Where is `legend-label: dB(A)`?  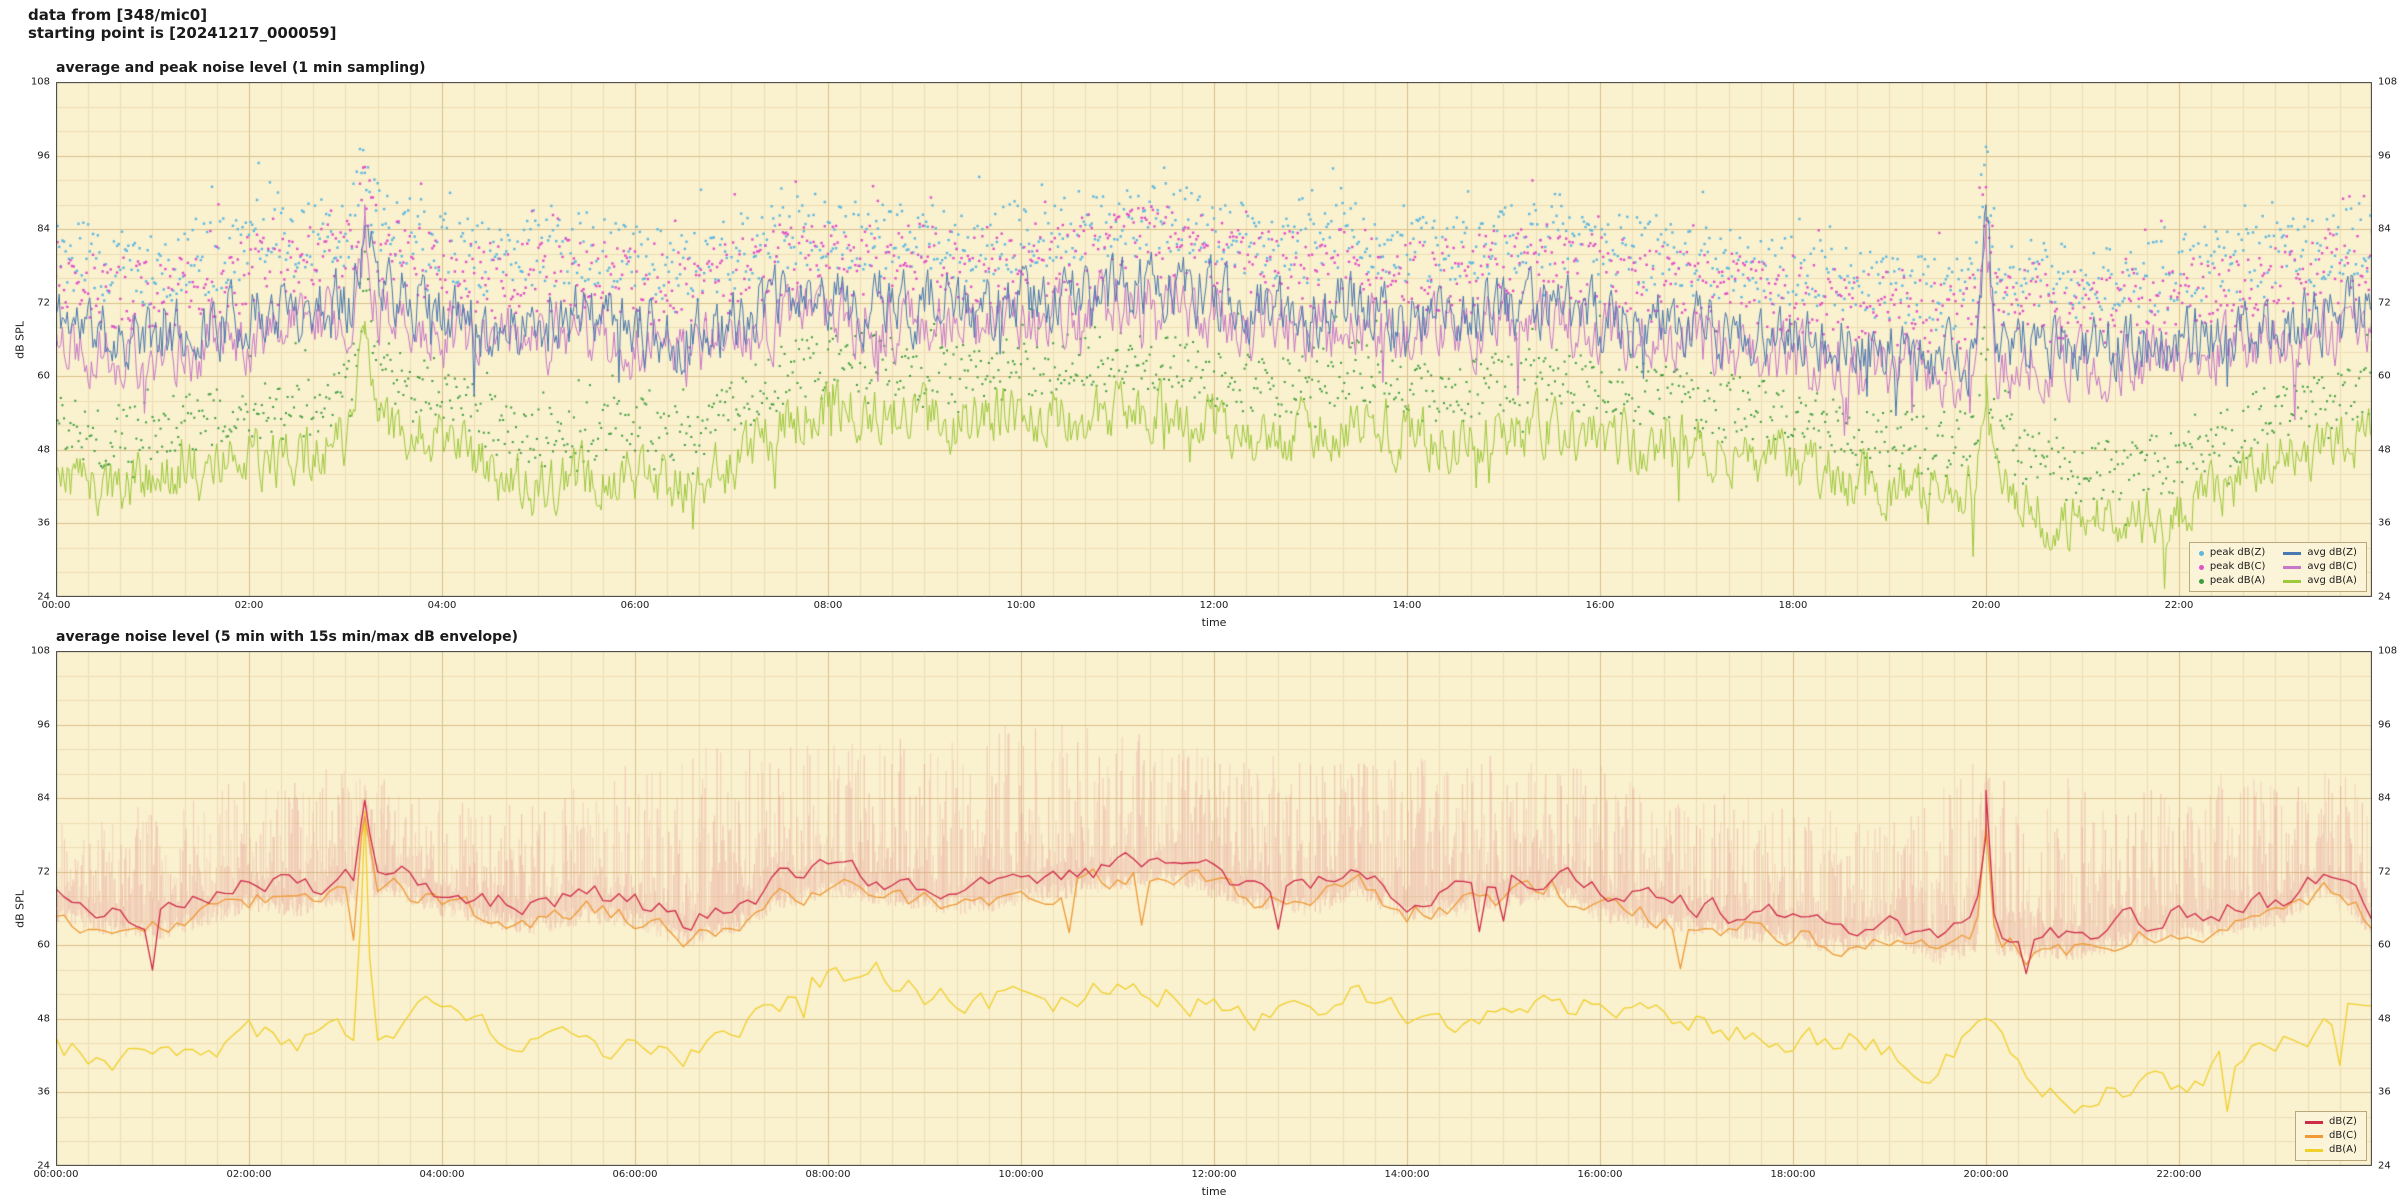
legend-label: dB(A) is located at coordinates (2343, 1149).